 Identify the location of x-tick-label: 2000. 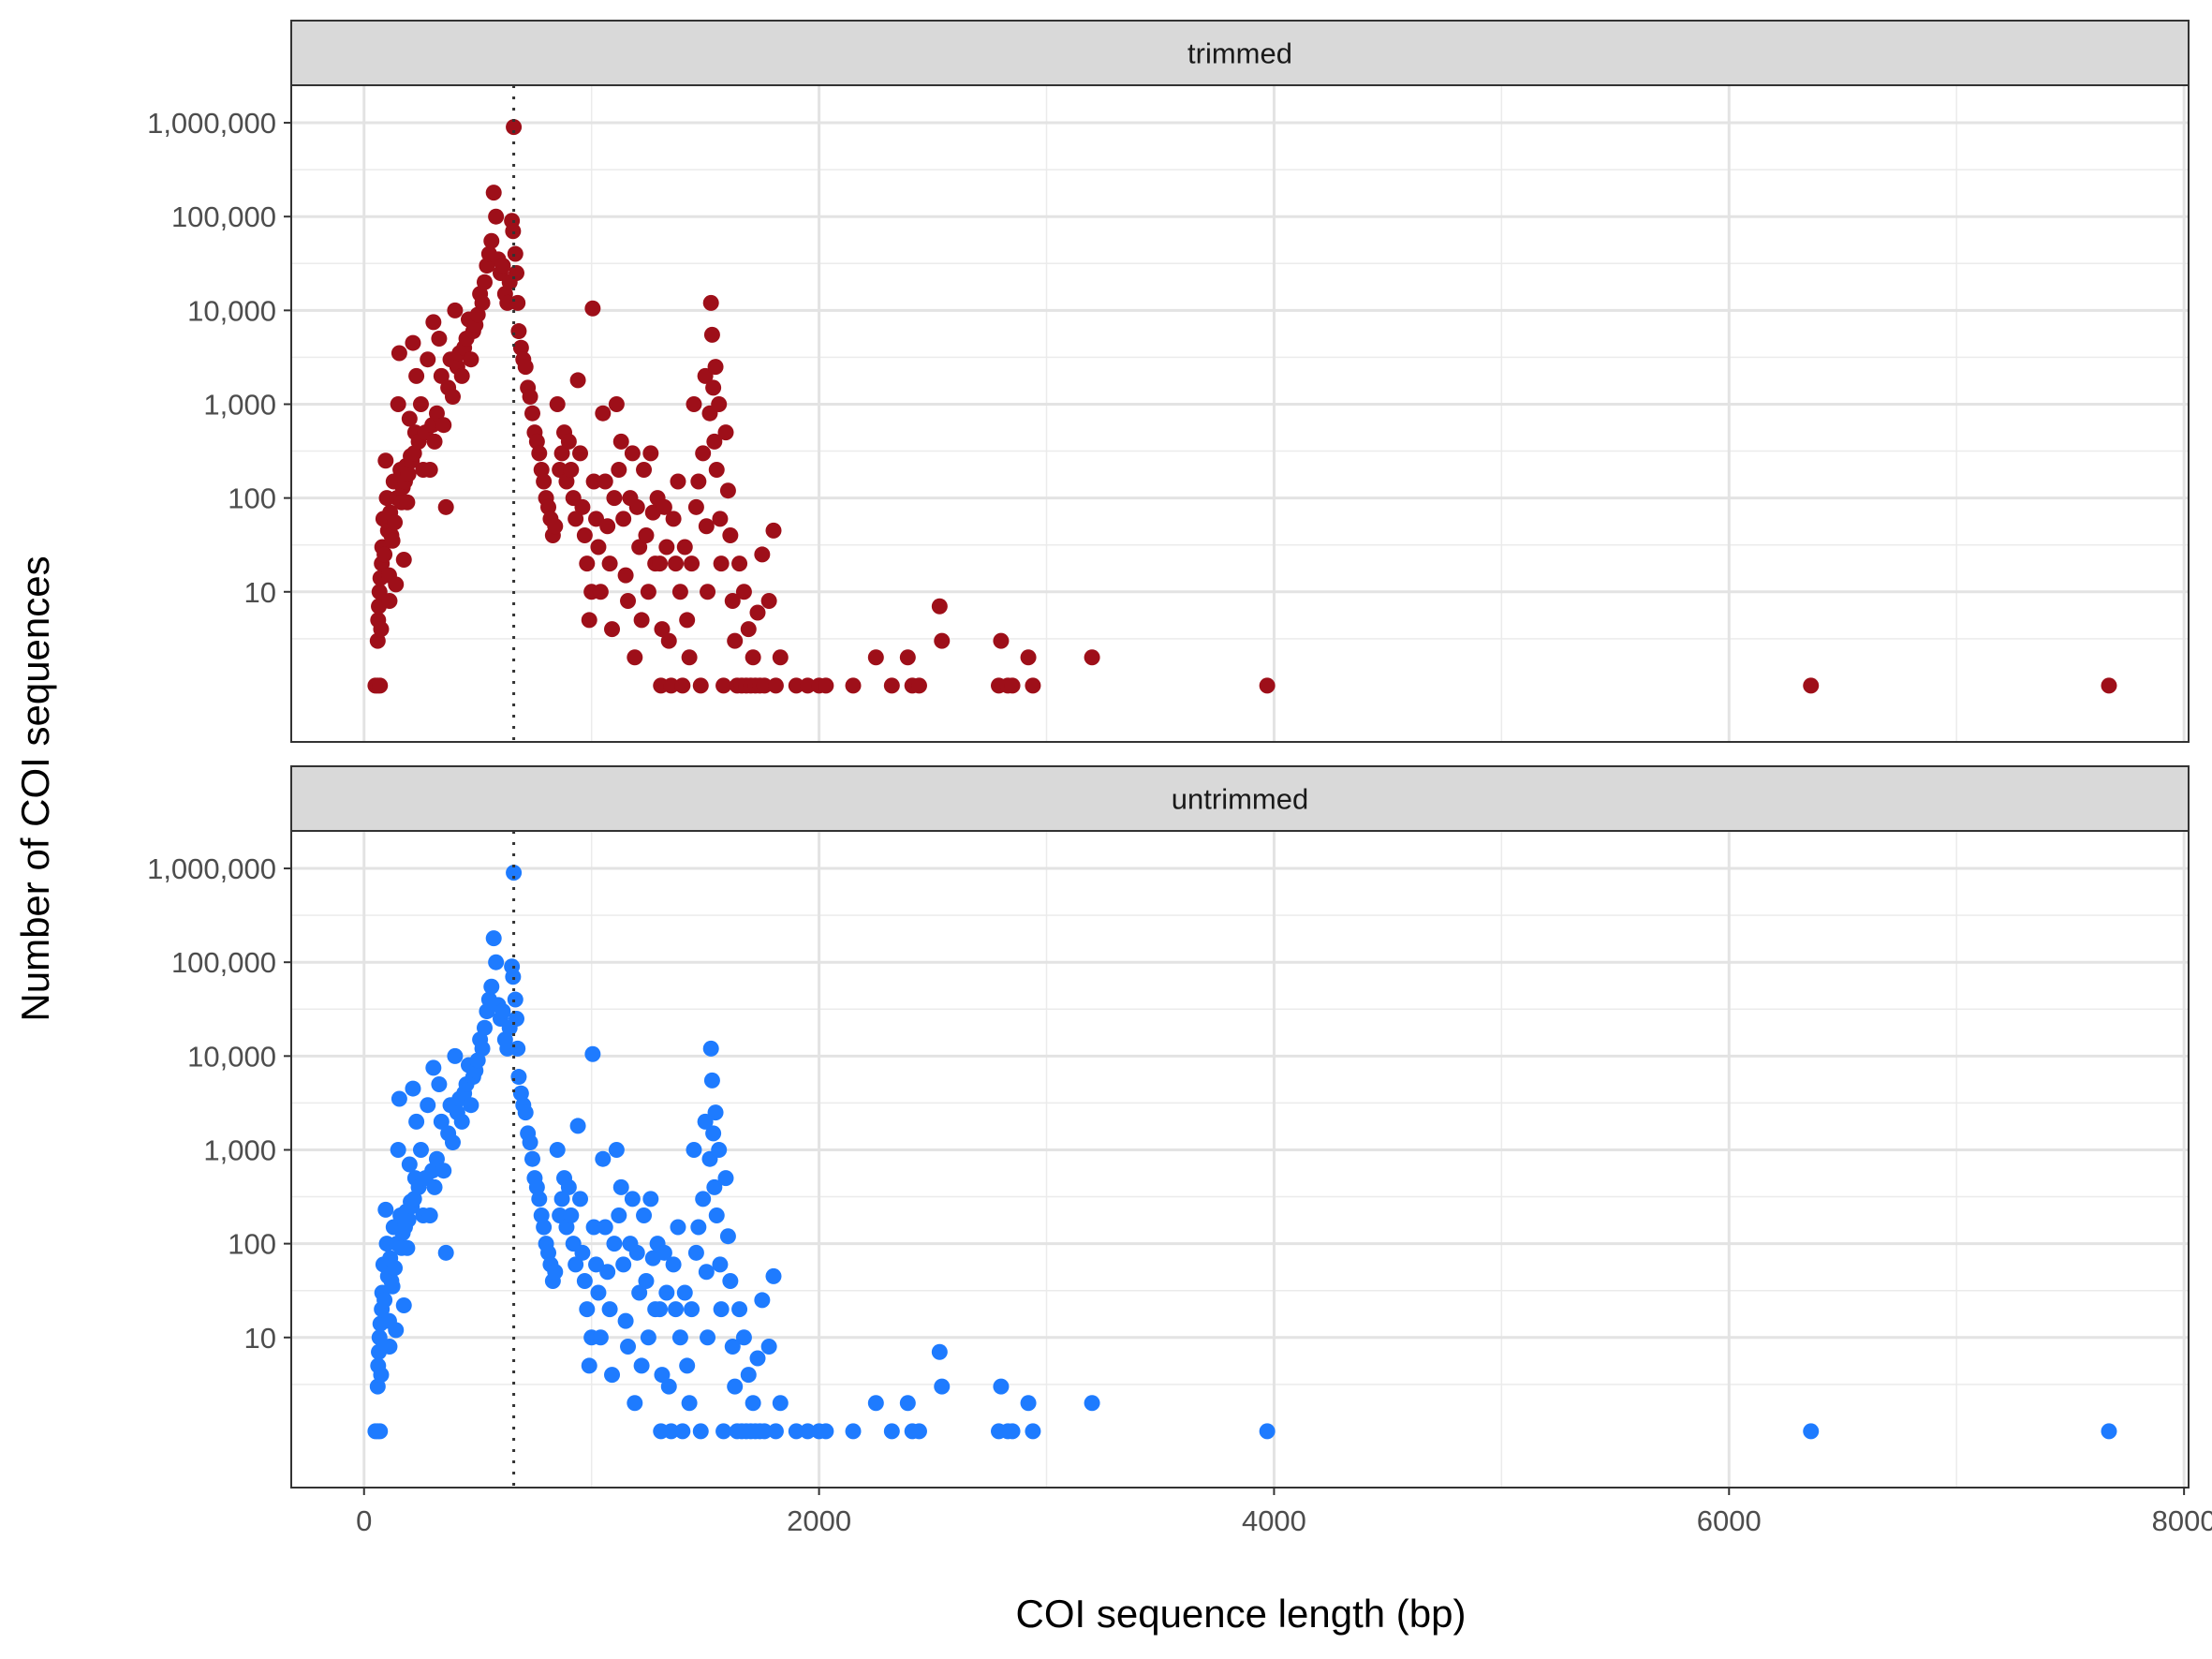
(819, 1520).